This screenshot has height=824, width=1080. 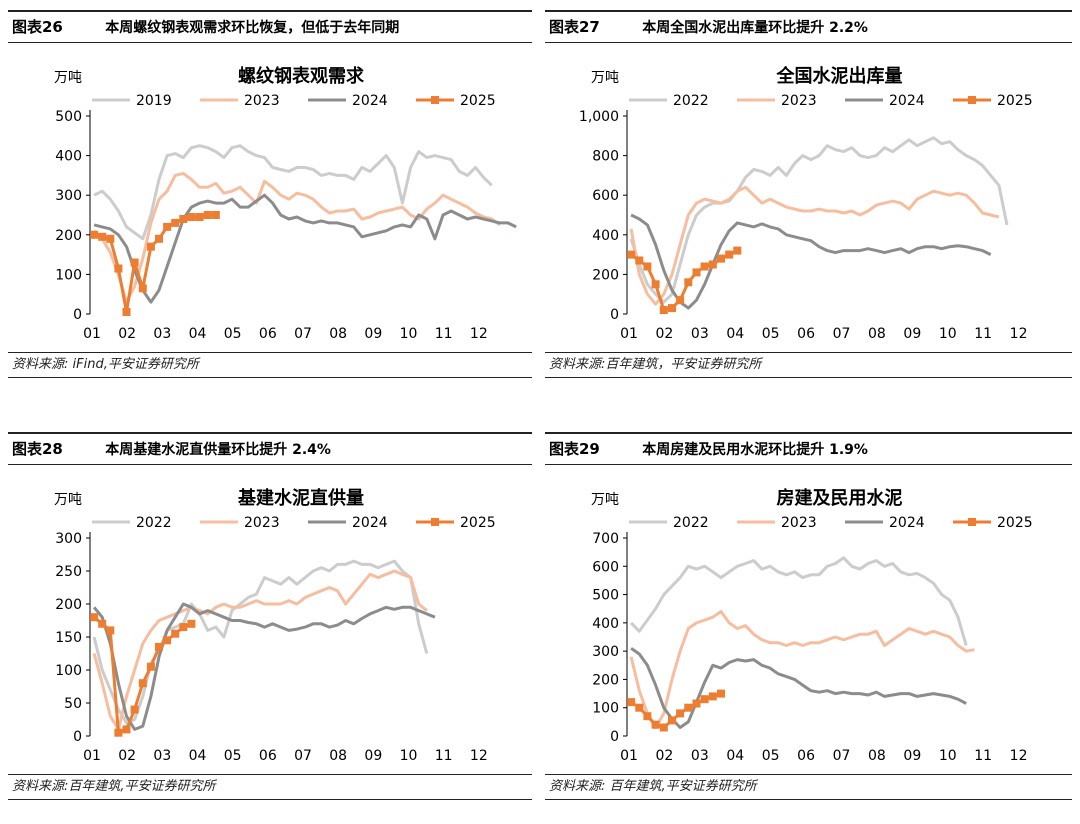 What do you see at coordinates (983, 756) in the screenshot?
I see `x-tick-label: 11` at bounding box center [983, 756].